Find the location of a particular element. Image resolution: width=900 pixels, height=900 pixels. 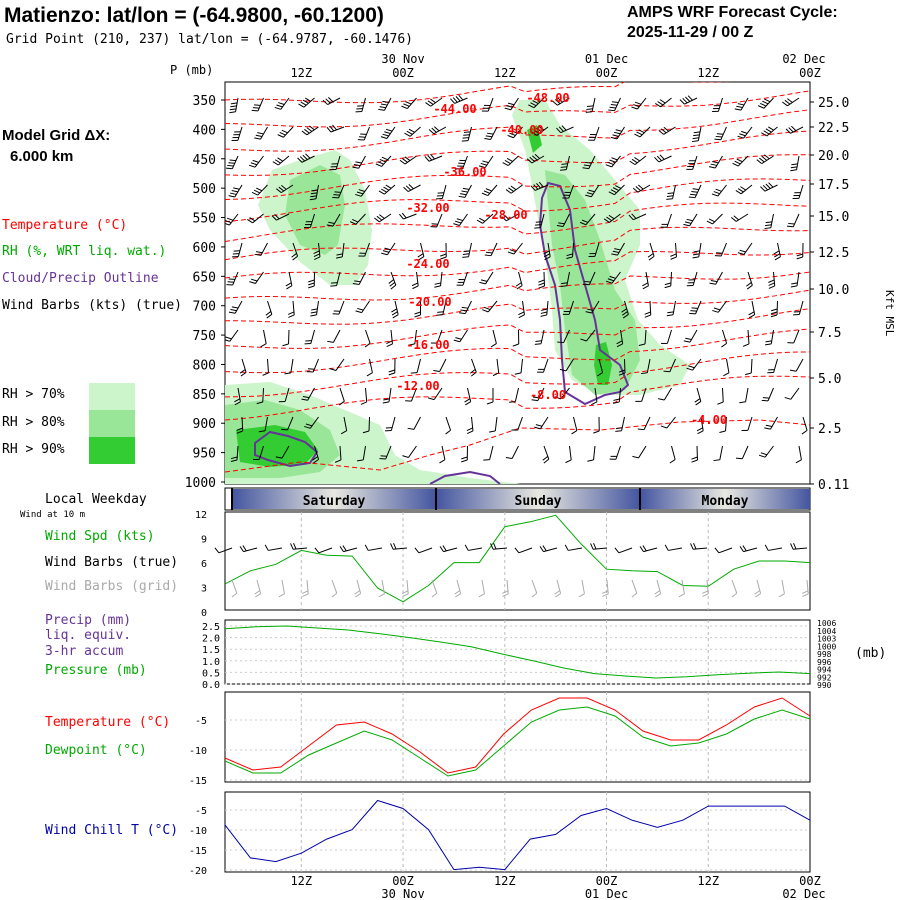

legend-temperature: Temperature (°C) is located at coordinates (65, 225).